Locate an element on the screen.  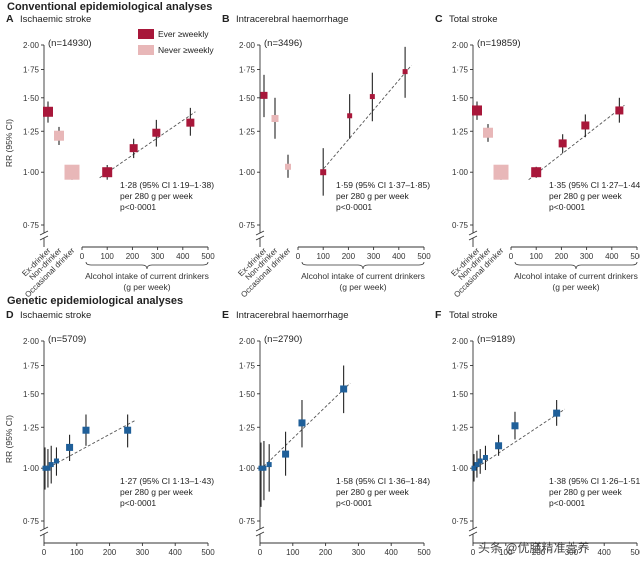
stats-annotation: 1·59 (95% CI 1·37–1·85) is located at coordinates (383, 185).